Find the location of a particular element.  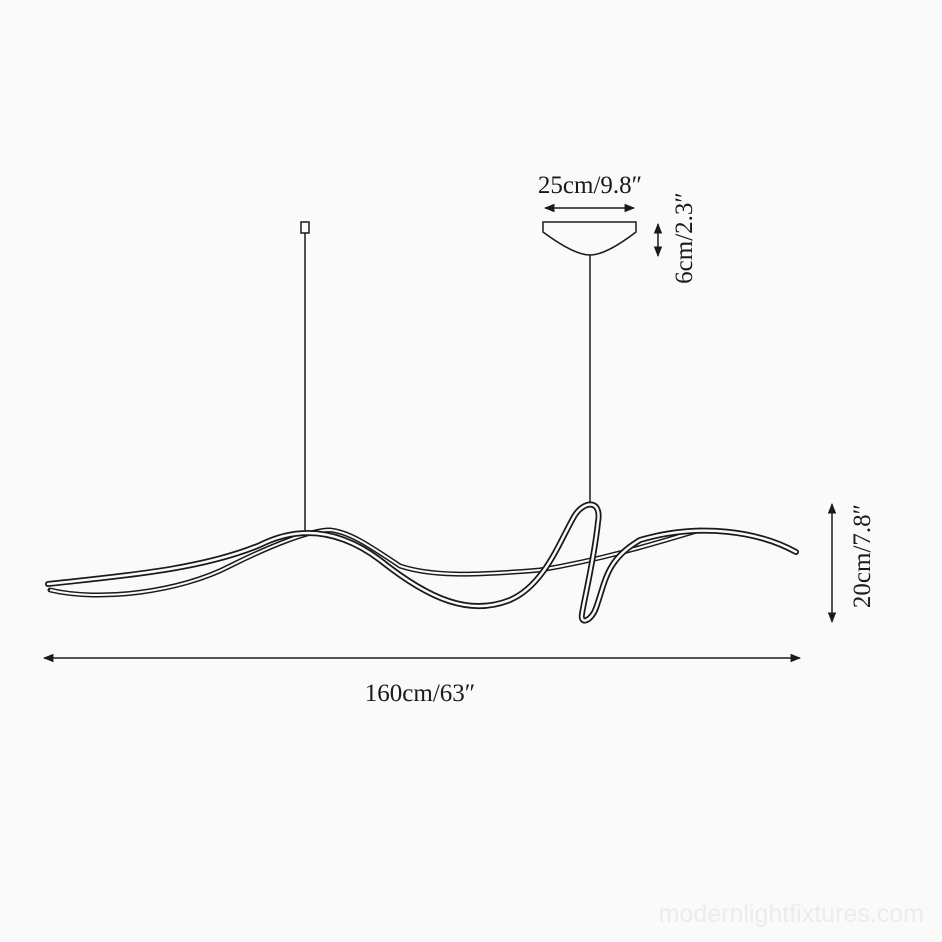

length-label: 160cm/63″ is located at coordinates (420, 693).